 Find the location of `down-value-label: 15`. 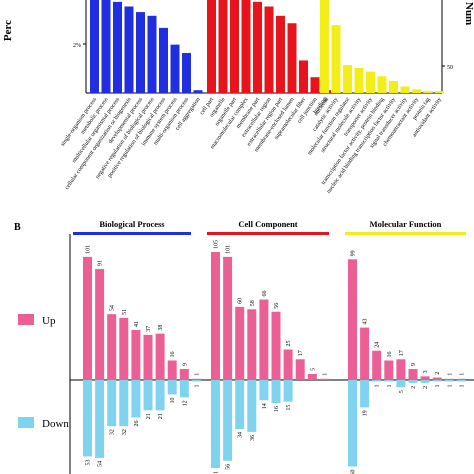

down-value-label: 15 is located at coordinates (289, 408).